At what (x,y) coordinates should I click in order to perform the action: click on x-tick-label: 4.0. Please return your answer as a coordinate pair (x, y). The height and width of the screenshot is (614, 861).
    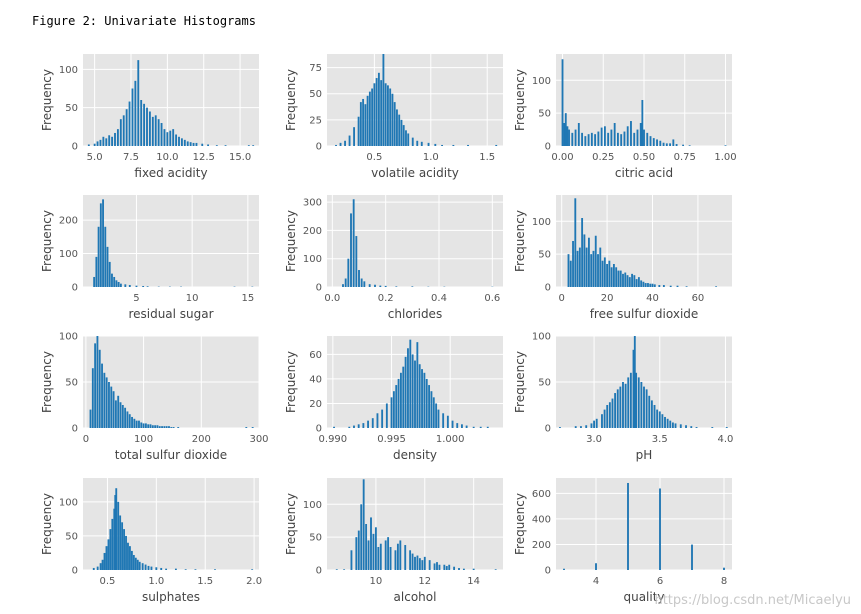
    Looking at the image, I should click on (725, 439).